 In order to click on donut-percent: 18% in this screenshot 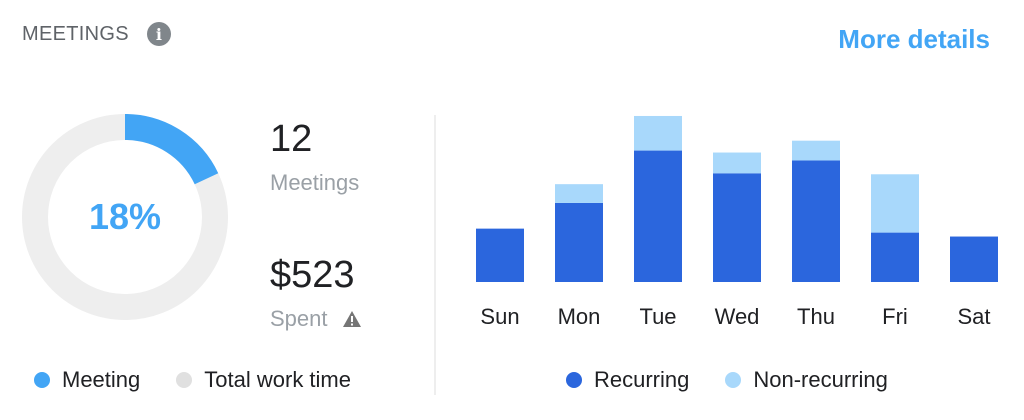, I will do `click(125, 216)`.